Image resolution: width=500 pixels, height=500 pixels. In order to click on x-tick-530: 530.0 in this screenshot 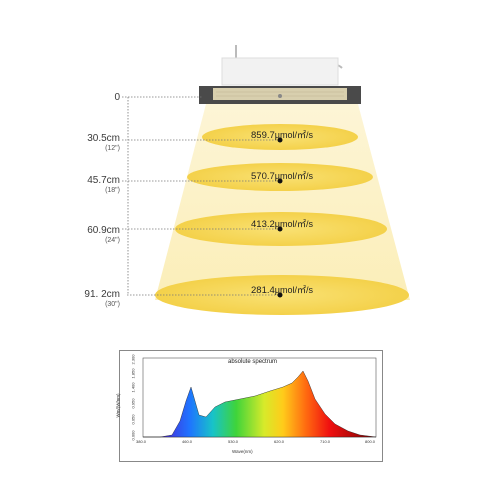, I will do `click(233, 441)`.